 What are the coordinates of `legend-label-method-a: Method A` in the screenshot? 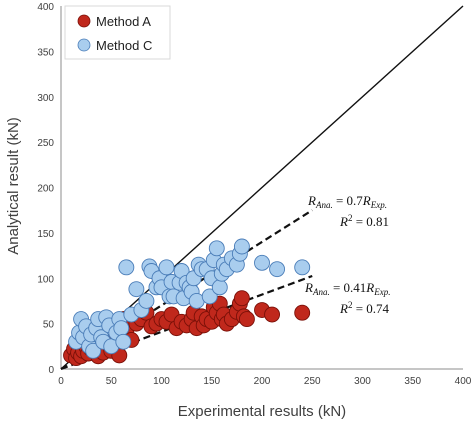 It's located at (123, 21).